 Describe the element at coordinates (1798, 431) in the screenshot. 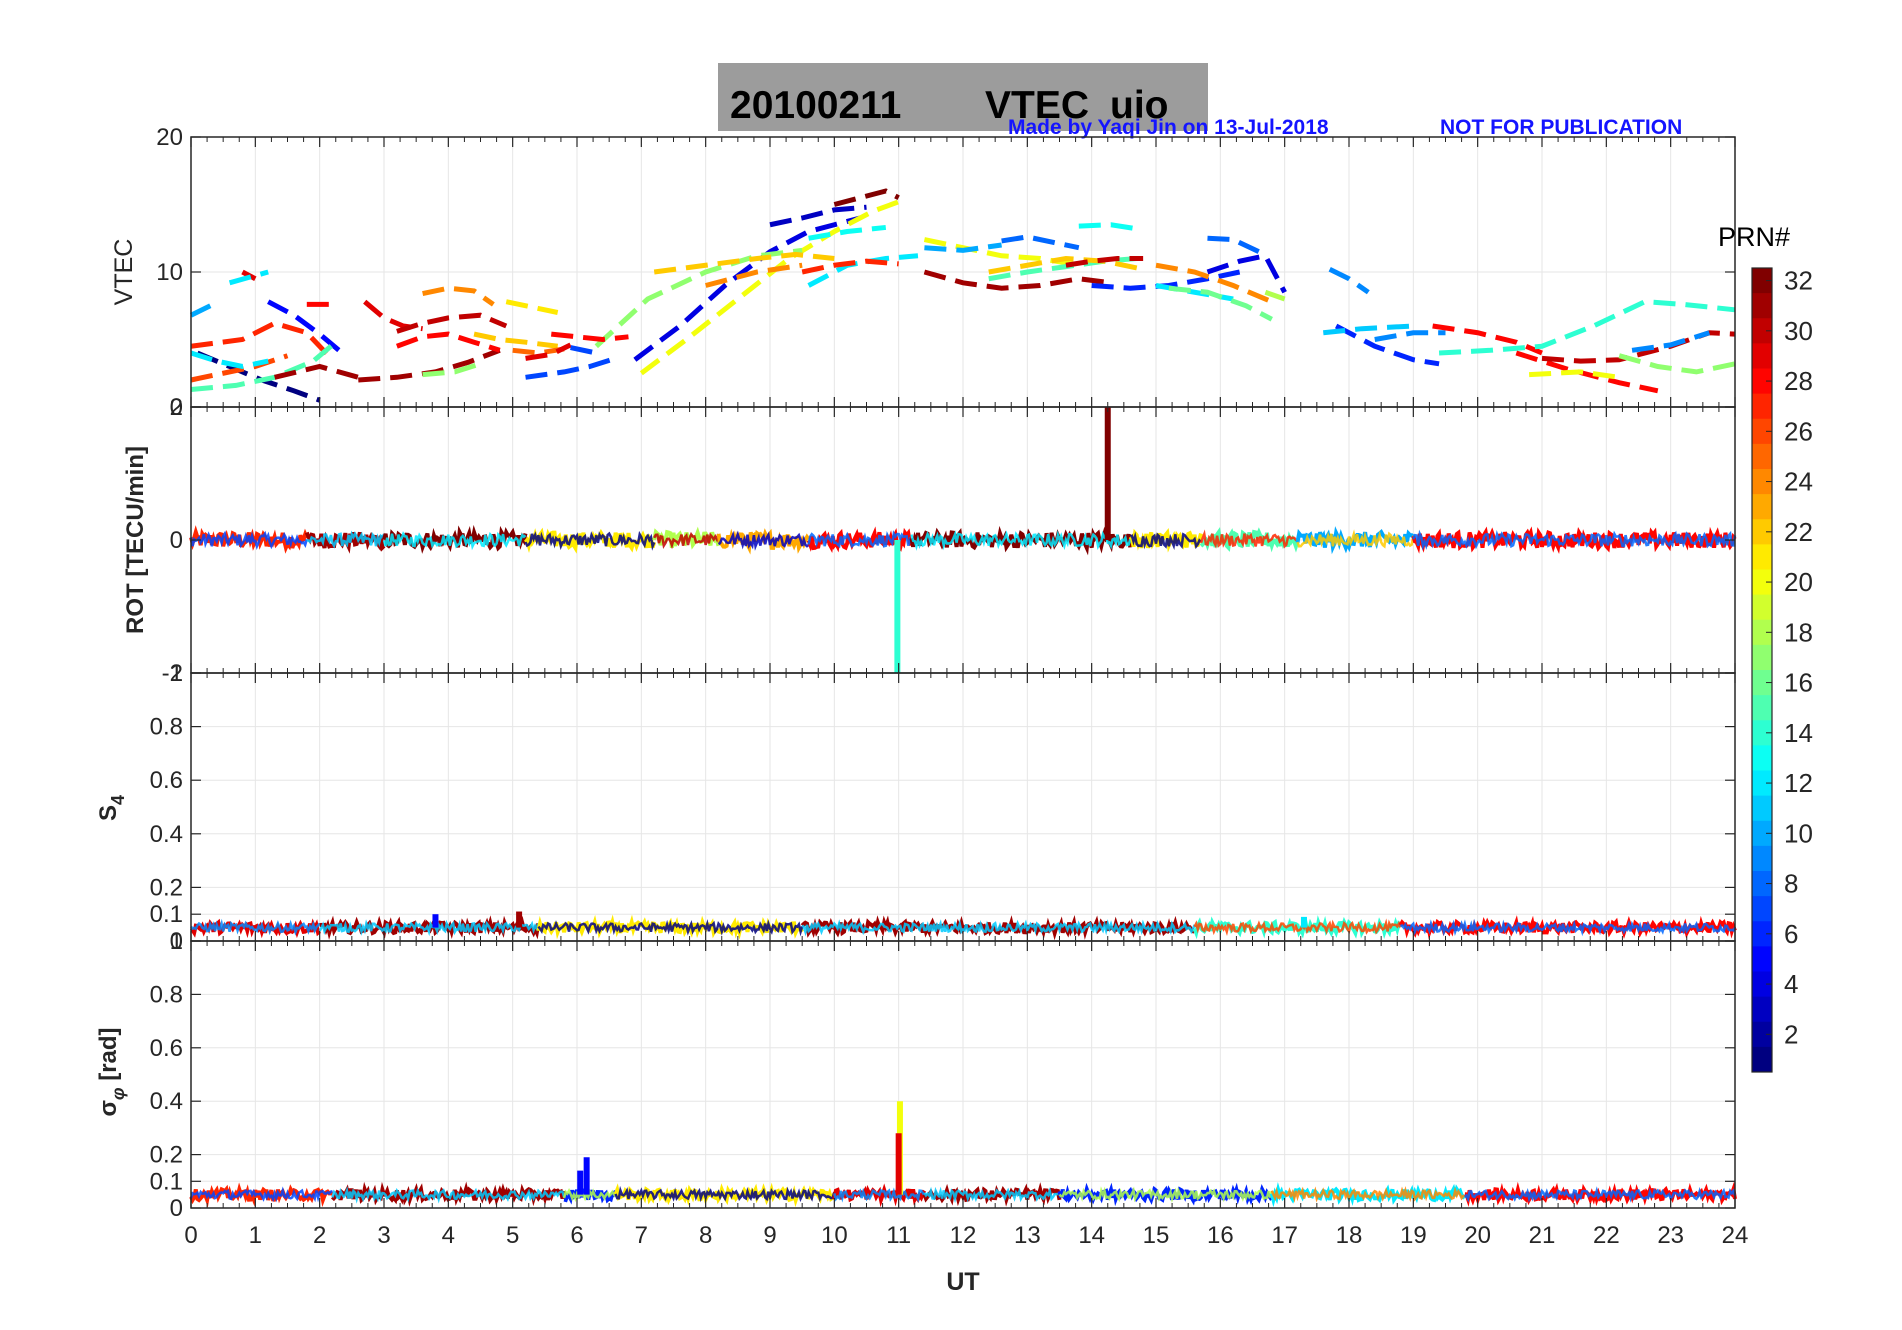

I see `colorbar-tick-label: 26` at that location.